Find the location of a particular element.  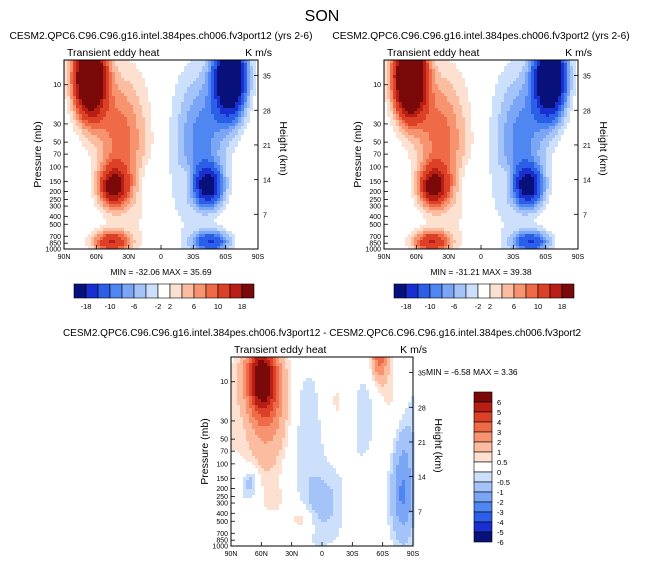

x-tick-label: 90N is located at coordinates (64, 257).